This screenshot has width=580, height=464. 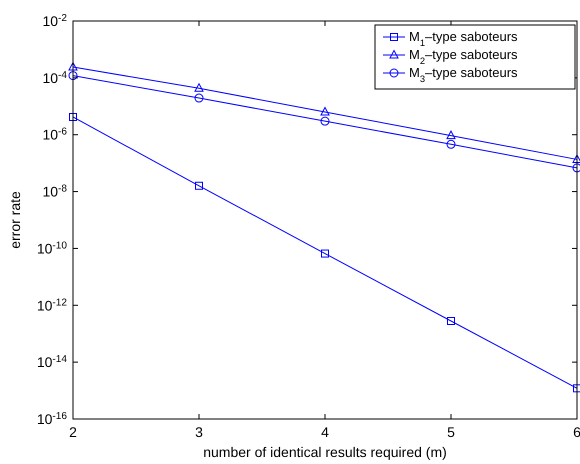 I want to click on y-tick-label: 10$^{-2}$, so click(x=55, y=20).